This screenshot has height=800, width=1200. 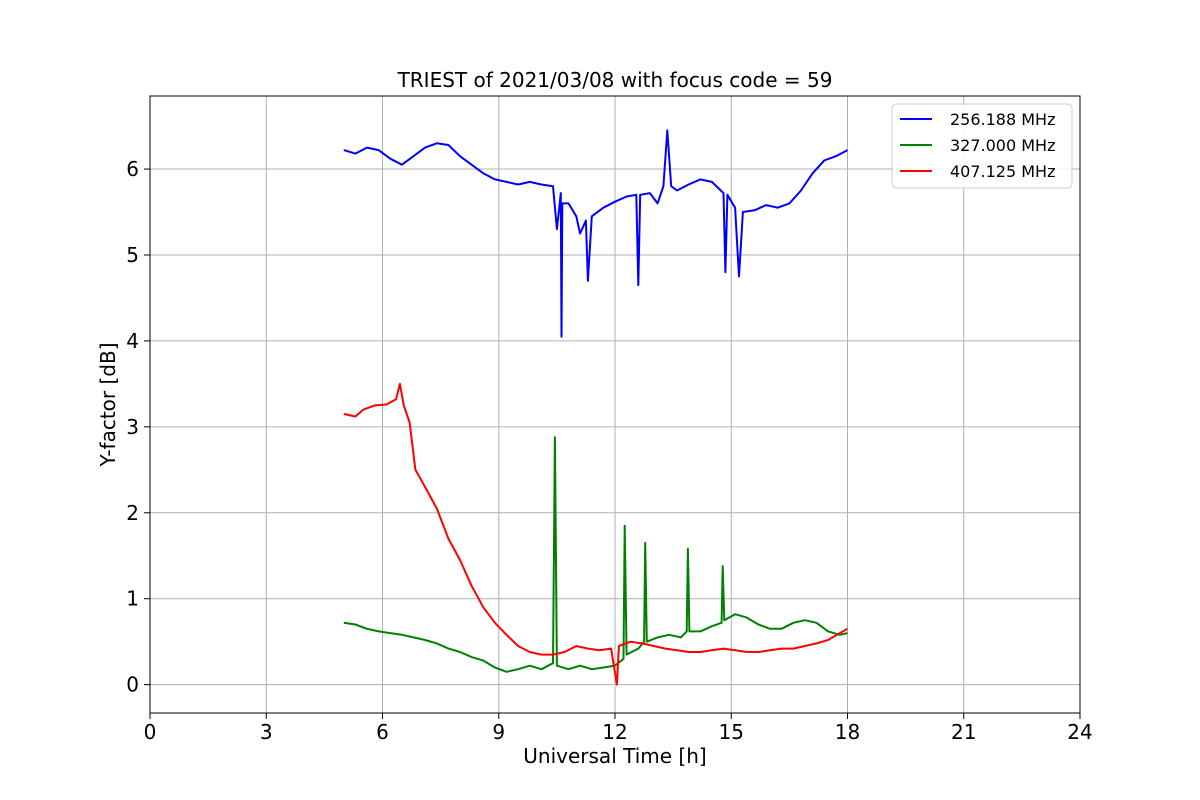 I want to click on legend: 256.188 MHz 327.000 MHz 407.125 MHz, so click(x=982, y=146).